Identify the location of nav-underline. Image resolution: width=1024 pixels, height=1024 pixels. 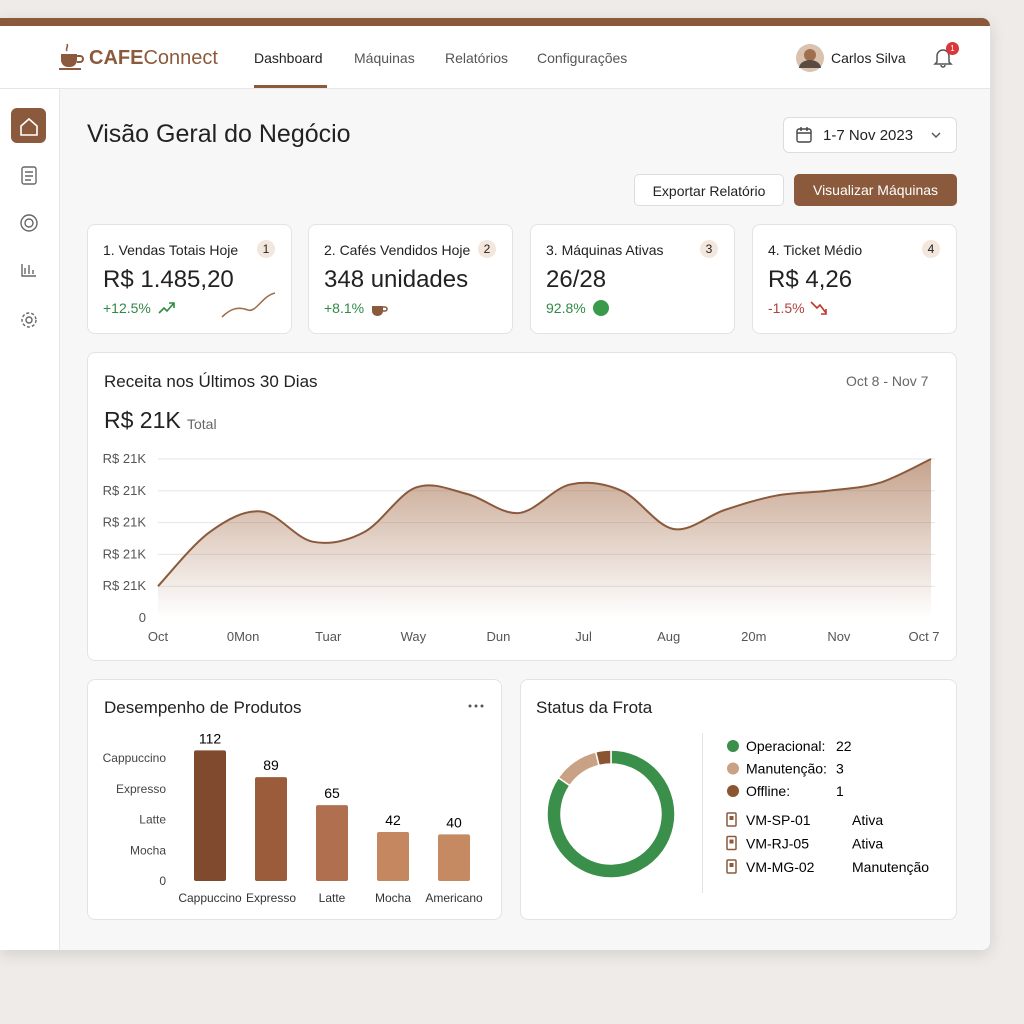
(290, 86).